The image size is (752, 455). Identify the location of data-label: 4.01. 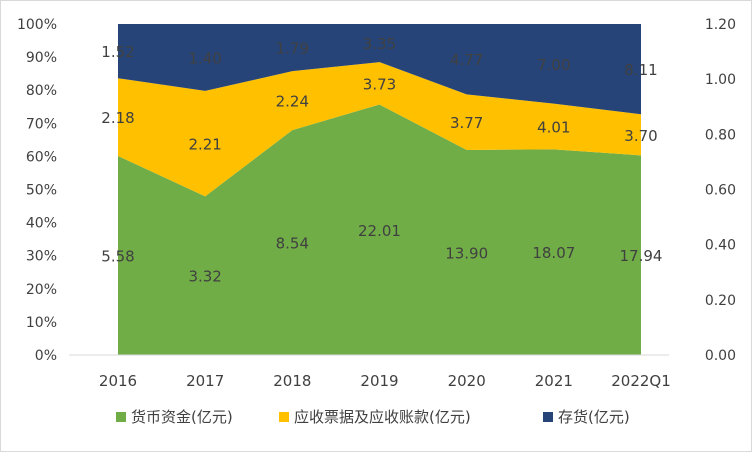
(553, 127).